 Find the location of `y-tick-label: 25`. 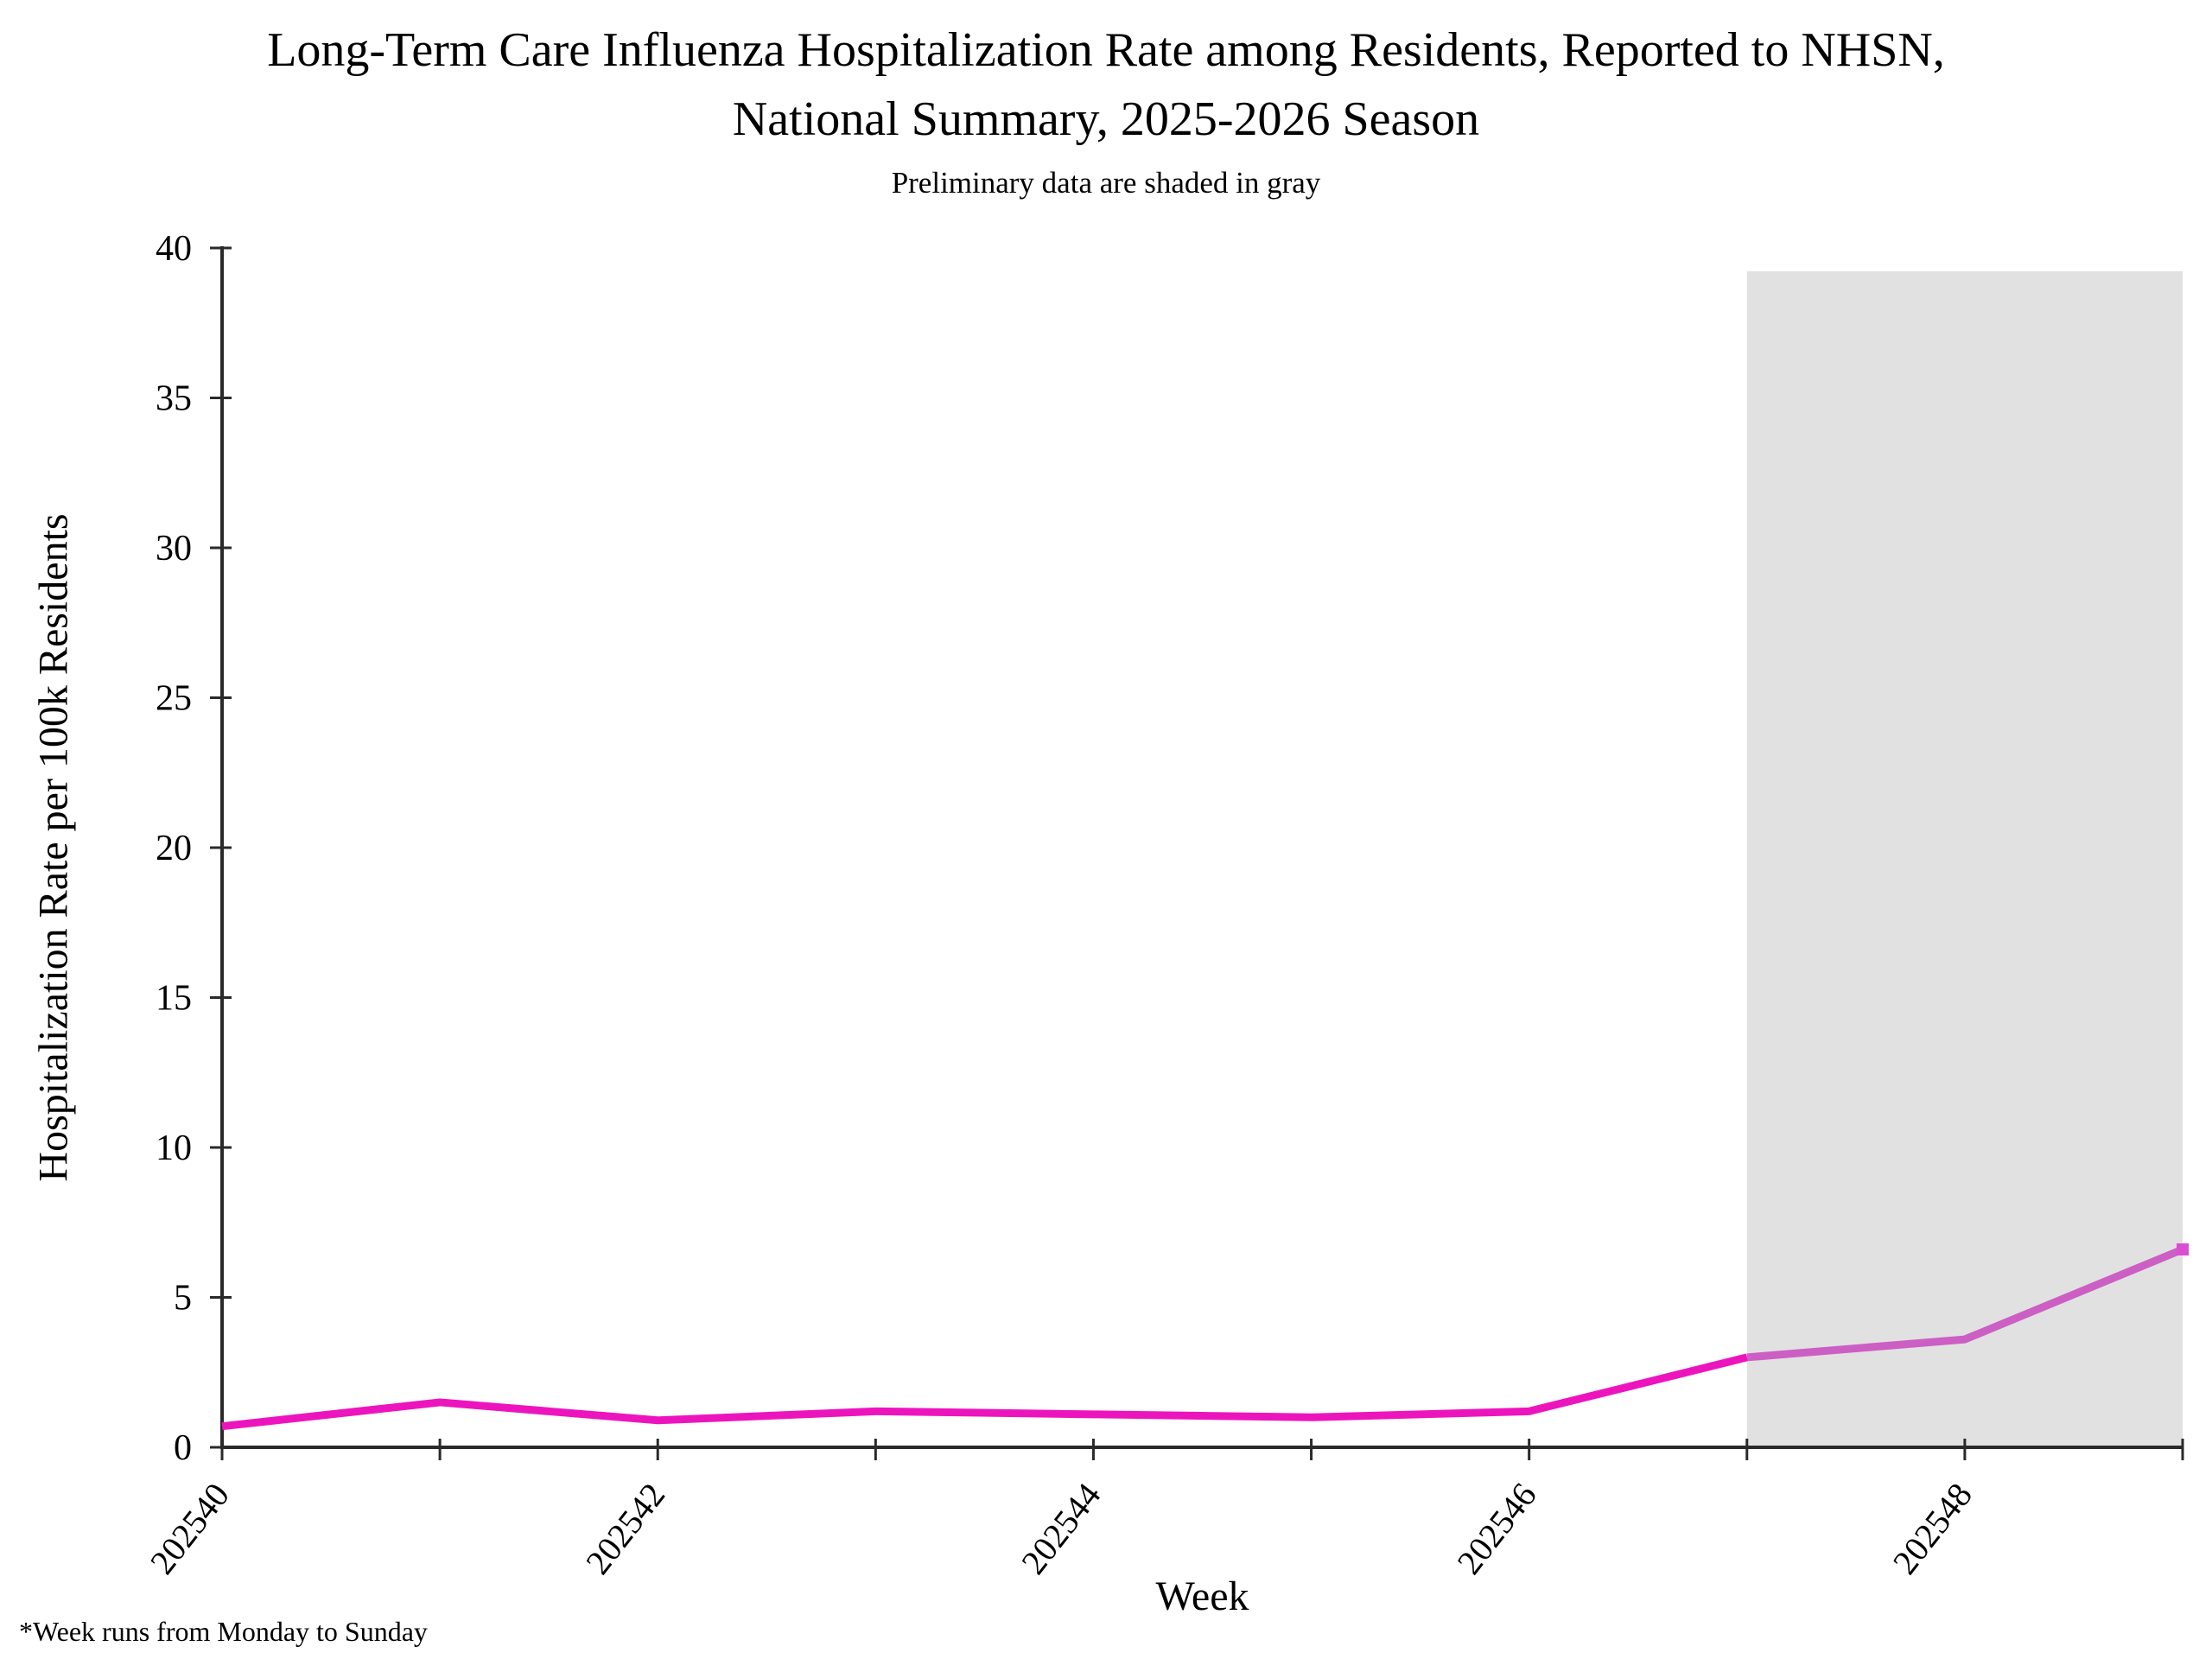

y-tick-label: 25 is located at coordinates (174, 699).